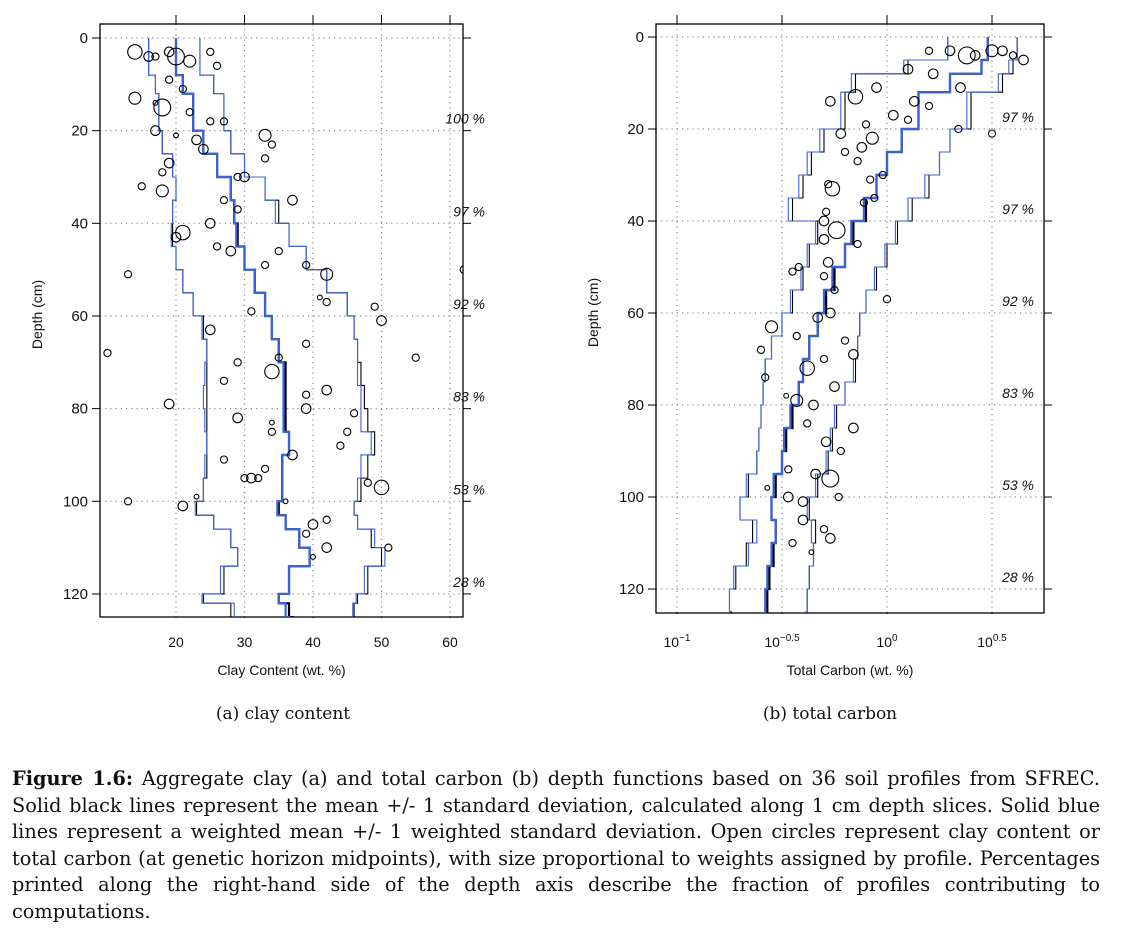 The image size is (1123, 941). Describe the element at coordinates (465, 119) in the screenshot. I see `percent-label: 100 %` at that location.